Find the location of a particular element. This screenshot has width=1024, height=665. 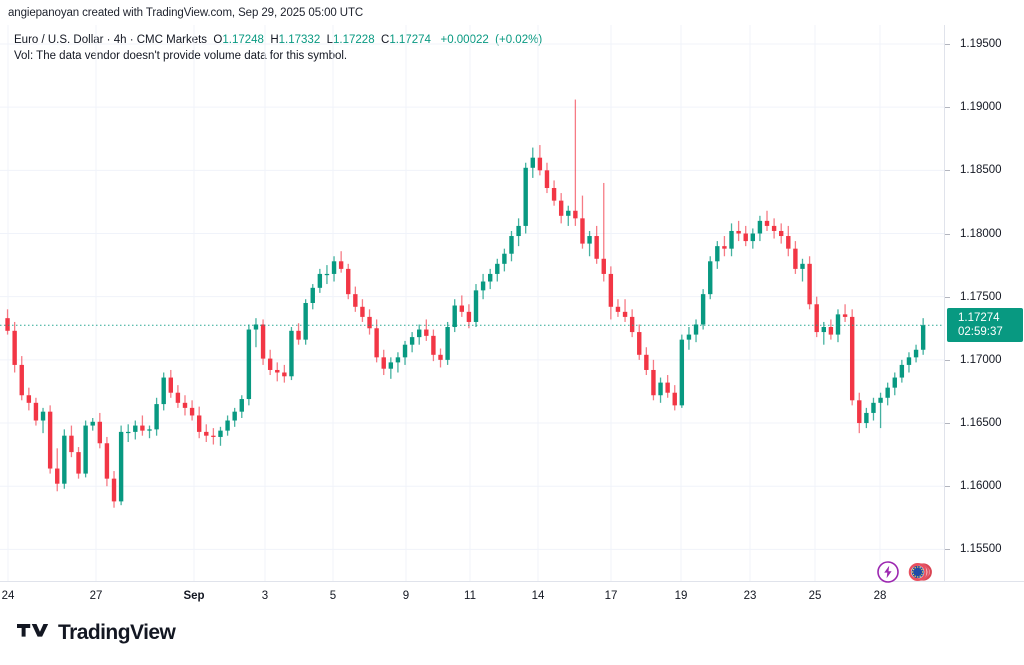

legend-change: +0.00022 is located at coordinates (464, 40).